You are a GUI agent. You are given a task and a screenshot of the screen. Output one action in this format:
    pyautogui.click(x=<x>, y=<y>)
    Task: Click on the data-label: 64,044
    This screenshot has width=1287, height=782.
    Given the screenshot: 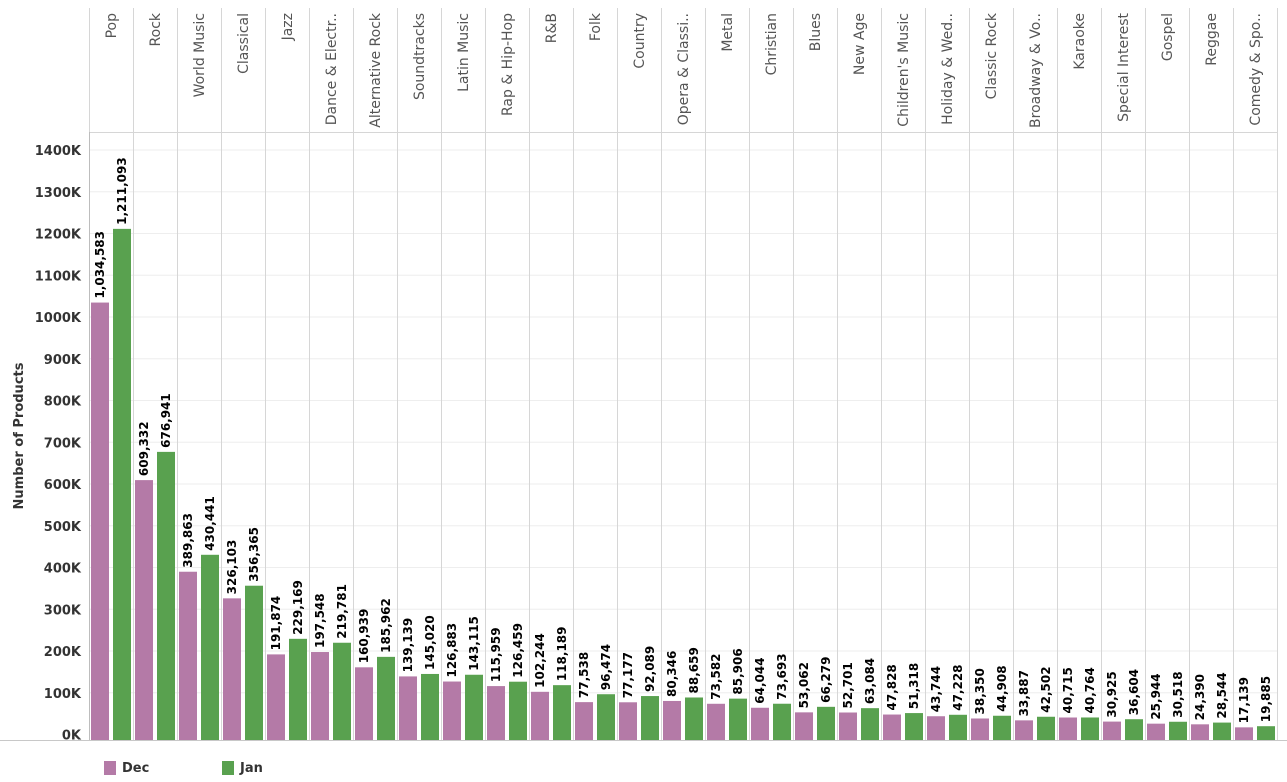 What is the action you would take?
    pyautogui.click(x=760, y=680)
    